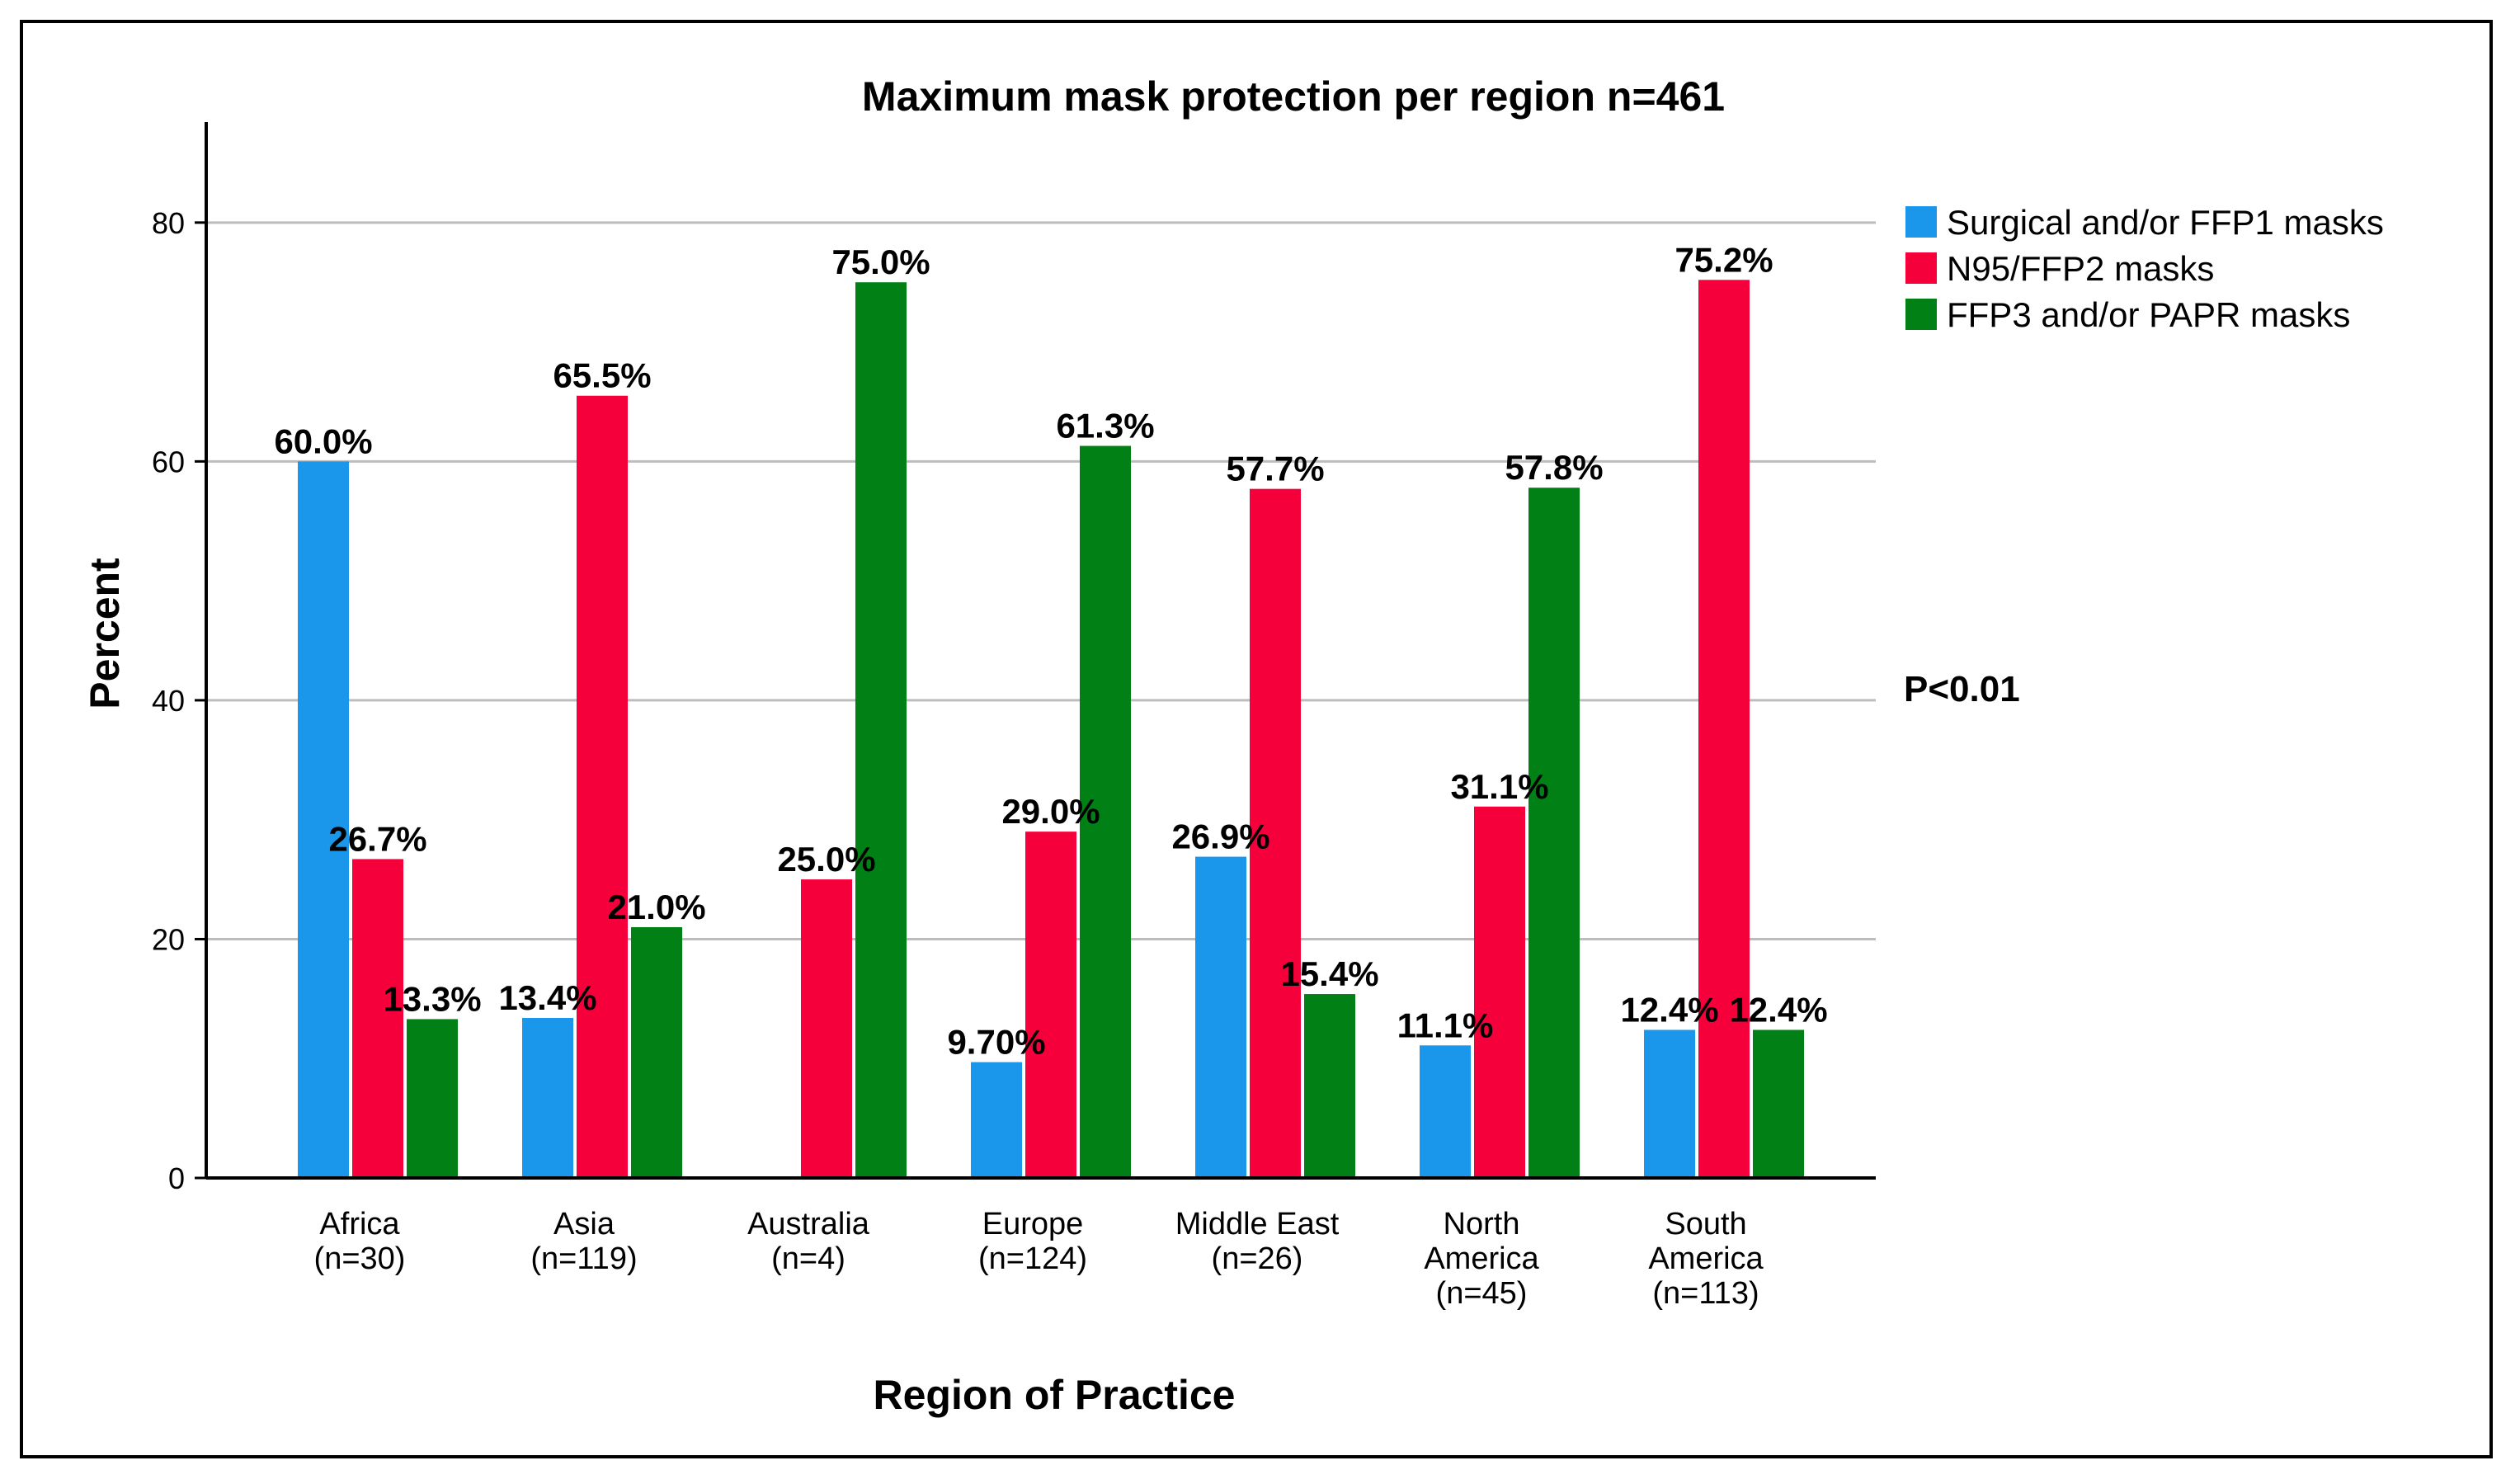 The height and width of the screenshot is (1484, 2520). What do you see at coordinates (1554, 467) in the screenshot?
I see `data-label: 57.8%` at bounding box center [1554, 467].